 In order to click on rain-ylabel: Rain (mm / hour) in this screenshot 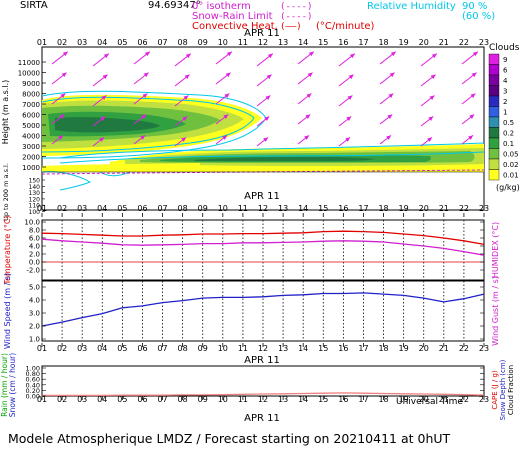, I will do `click(4, 385)`.